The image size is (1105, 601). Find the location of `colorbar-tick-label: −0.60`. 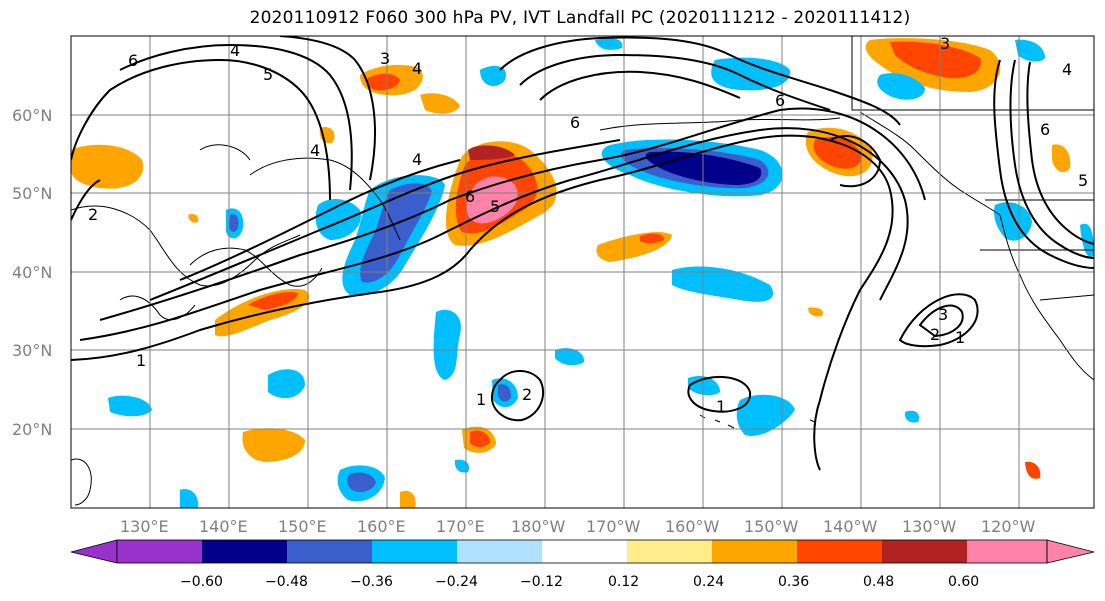

colorbar-tick-label: −0.60 is located at coordinates (201, 582).